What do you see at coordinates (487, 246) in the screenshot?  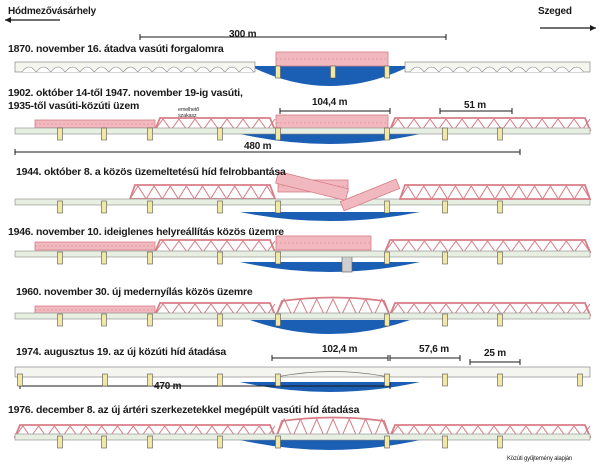 I see `truss-right-1946-web` at bounding box center [487, 246].